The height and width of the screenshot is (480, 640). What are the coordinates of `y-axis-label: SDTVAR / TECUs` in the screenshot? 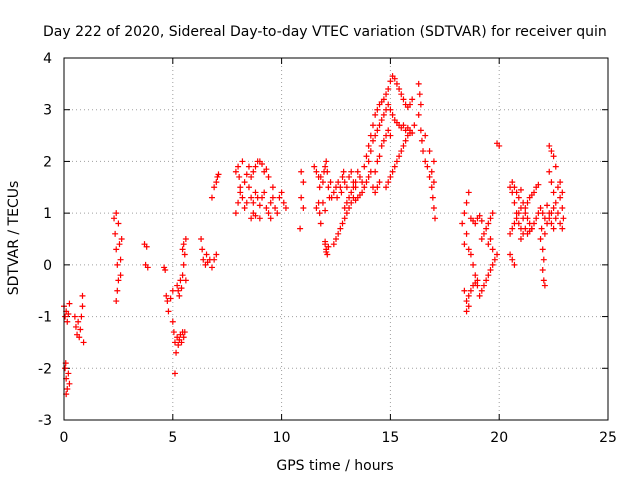 It's located at (14, 238).